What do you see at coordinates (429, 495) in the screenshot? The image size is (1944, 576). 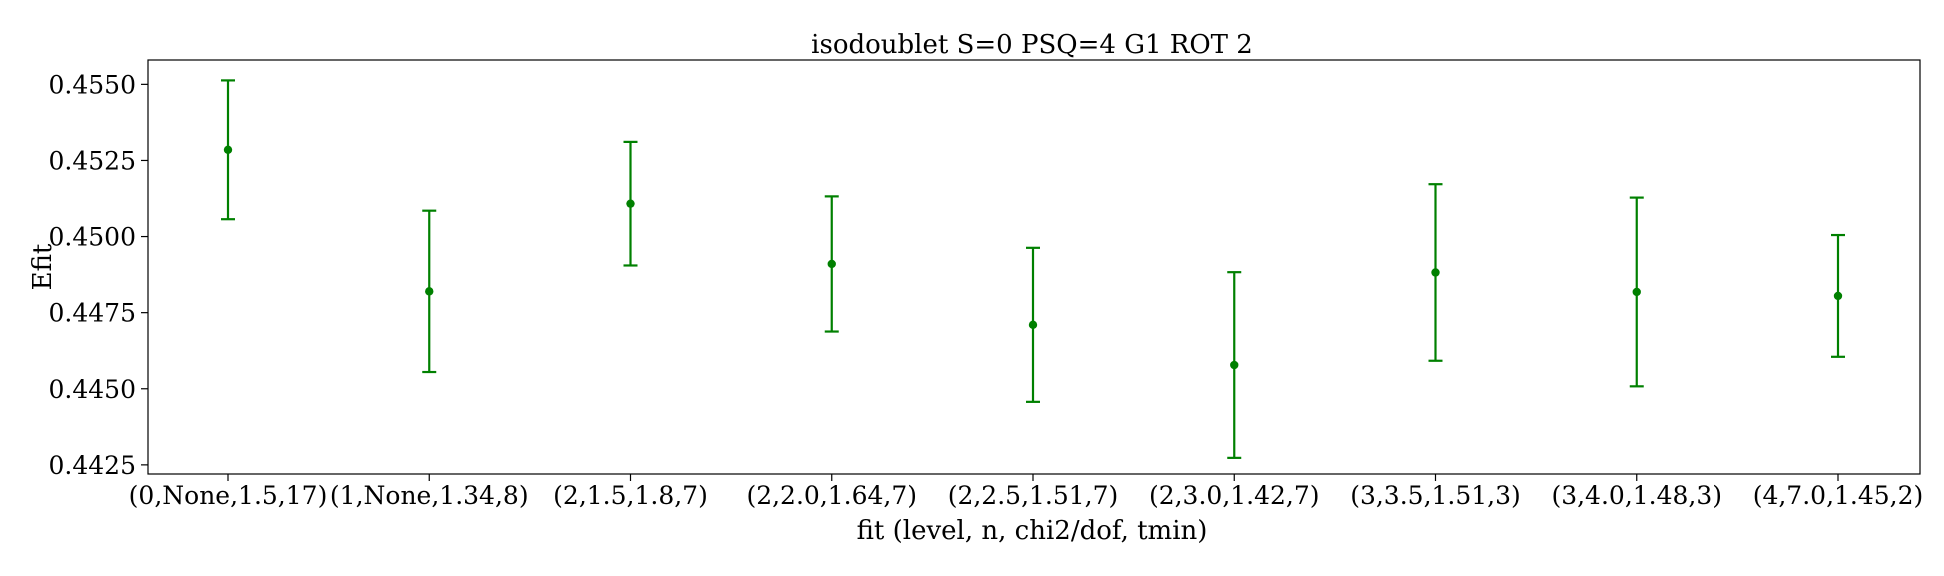 I see `x-tick-label: (1,None,1.34,8)` at bounding box center [429, 495].